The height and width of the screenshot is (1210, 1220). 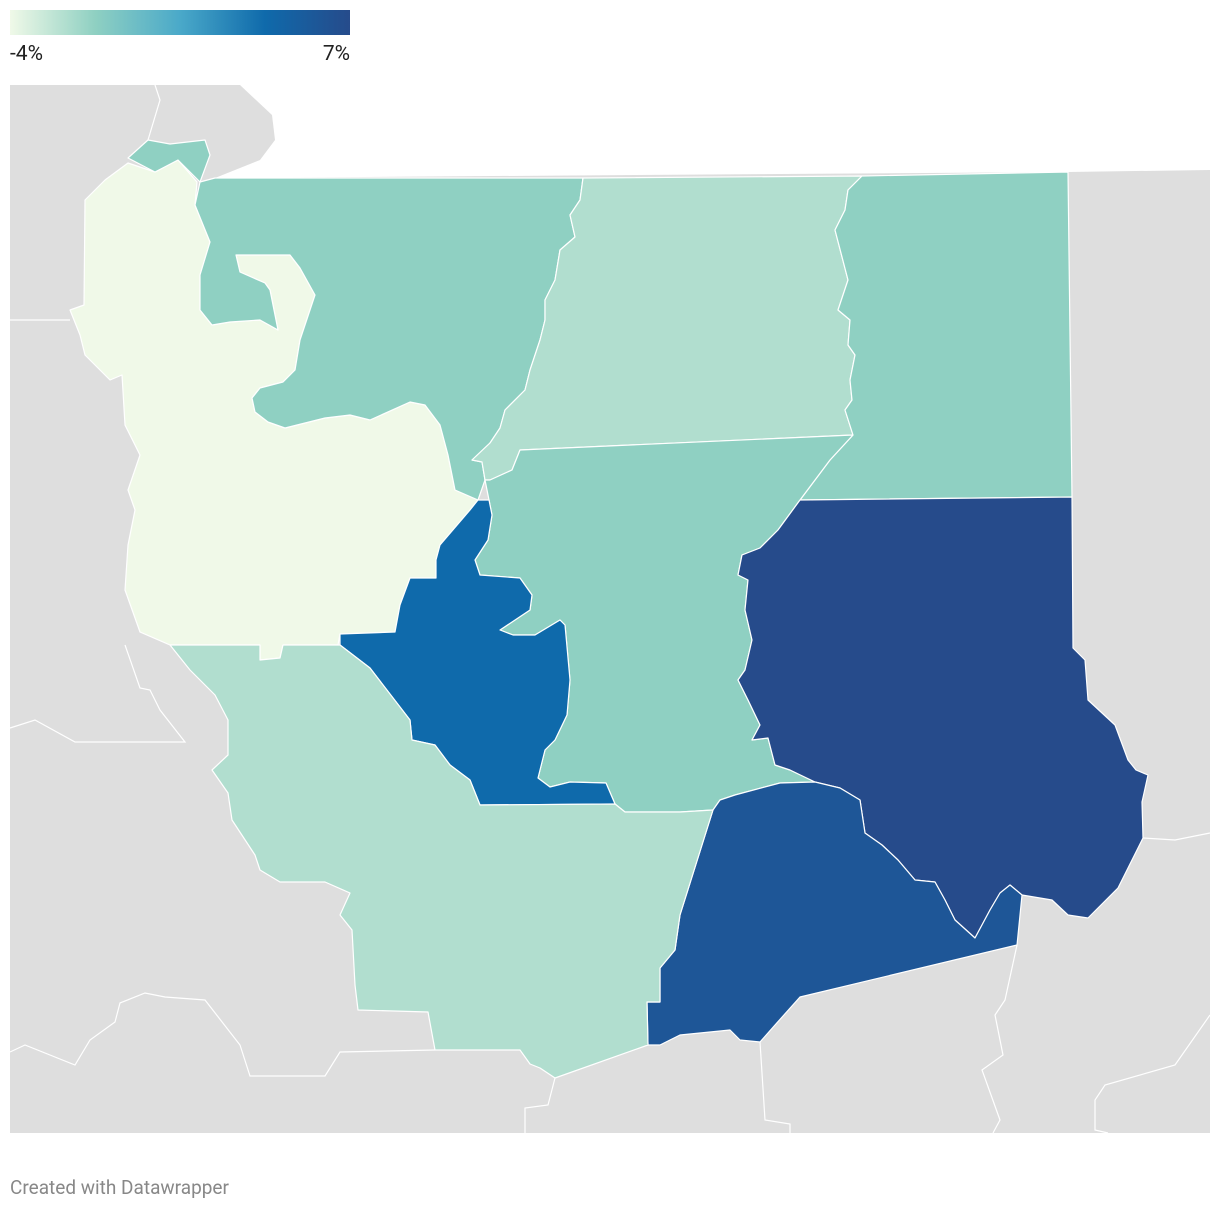 I want to click on legend-gradient, so click(x=180, y=22).